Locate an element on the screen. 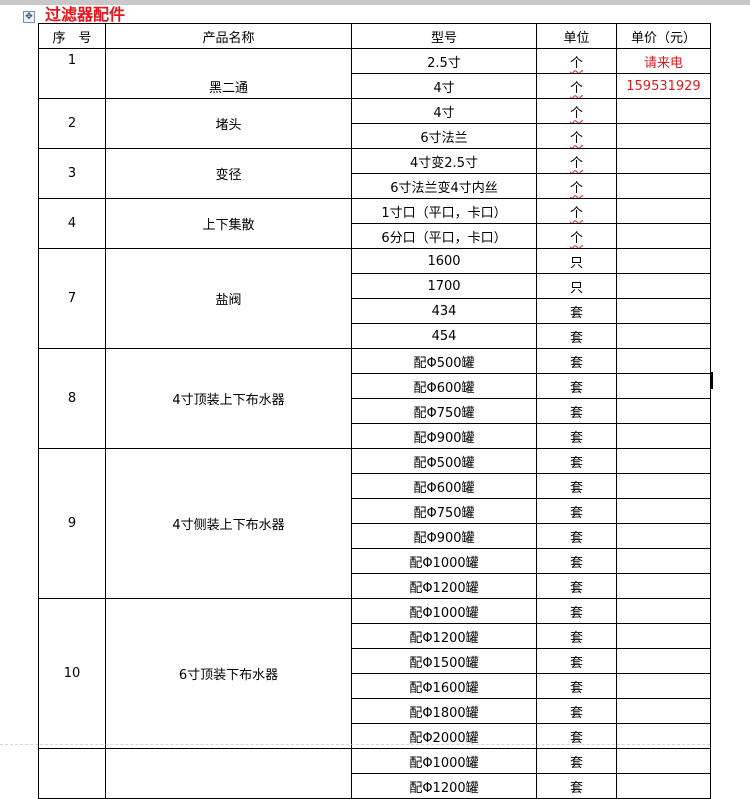 The height and width of the screenshot is (799, 750). table-row: 8 4寸顶装上下布水器 配Φ500罐套 is located at coordinates (374, 398).